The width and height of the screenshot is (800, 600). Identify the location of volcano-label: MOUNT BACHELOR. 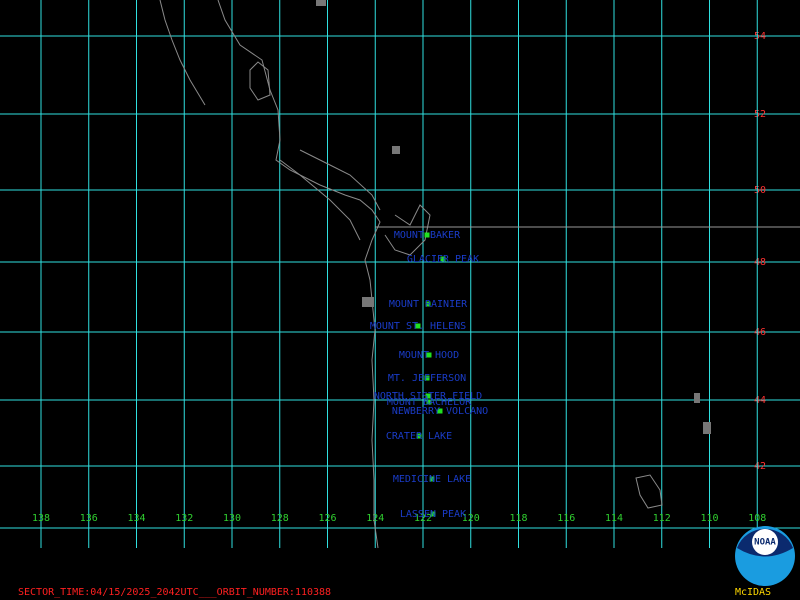
(429, 402).